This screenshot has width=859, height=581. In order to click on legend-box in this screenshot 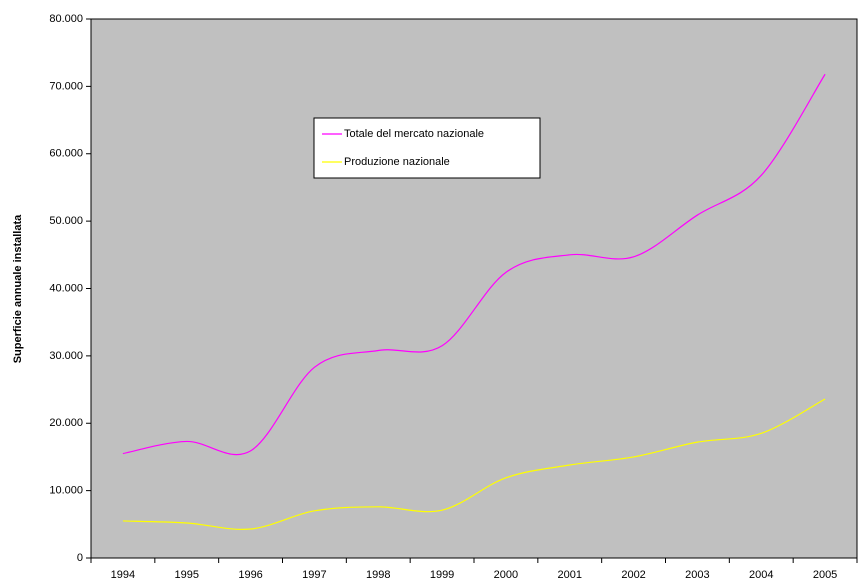, I will do `click(427, 148)`.